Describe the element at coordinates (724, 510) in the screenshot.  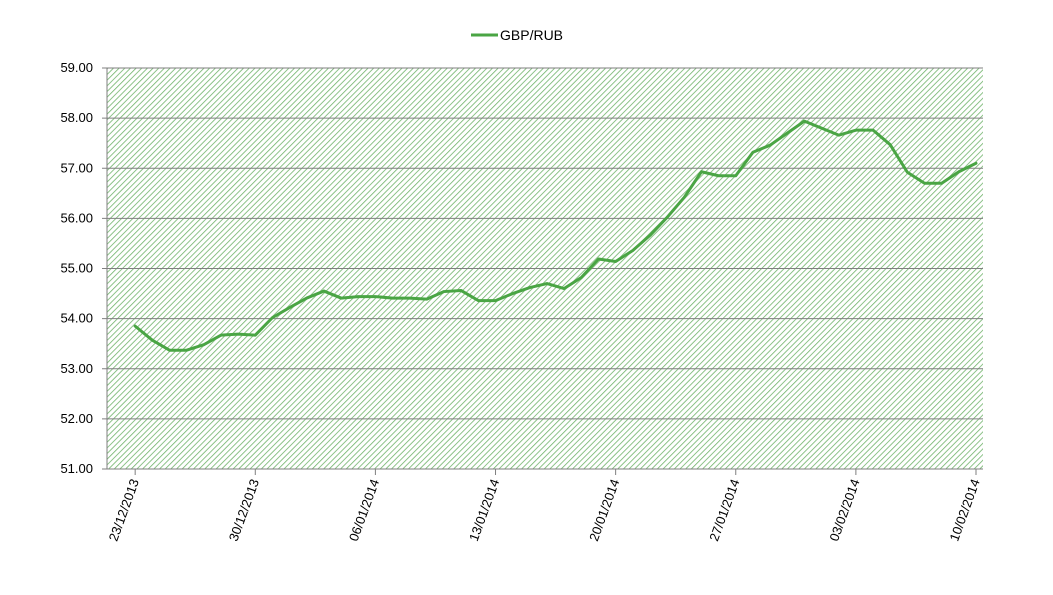
I see `x-tick-label: 27/01/2014` at that location.